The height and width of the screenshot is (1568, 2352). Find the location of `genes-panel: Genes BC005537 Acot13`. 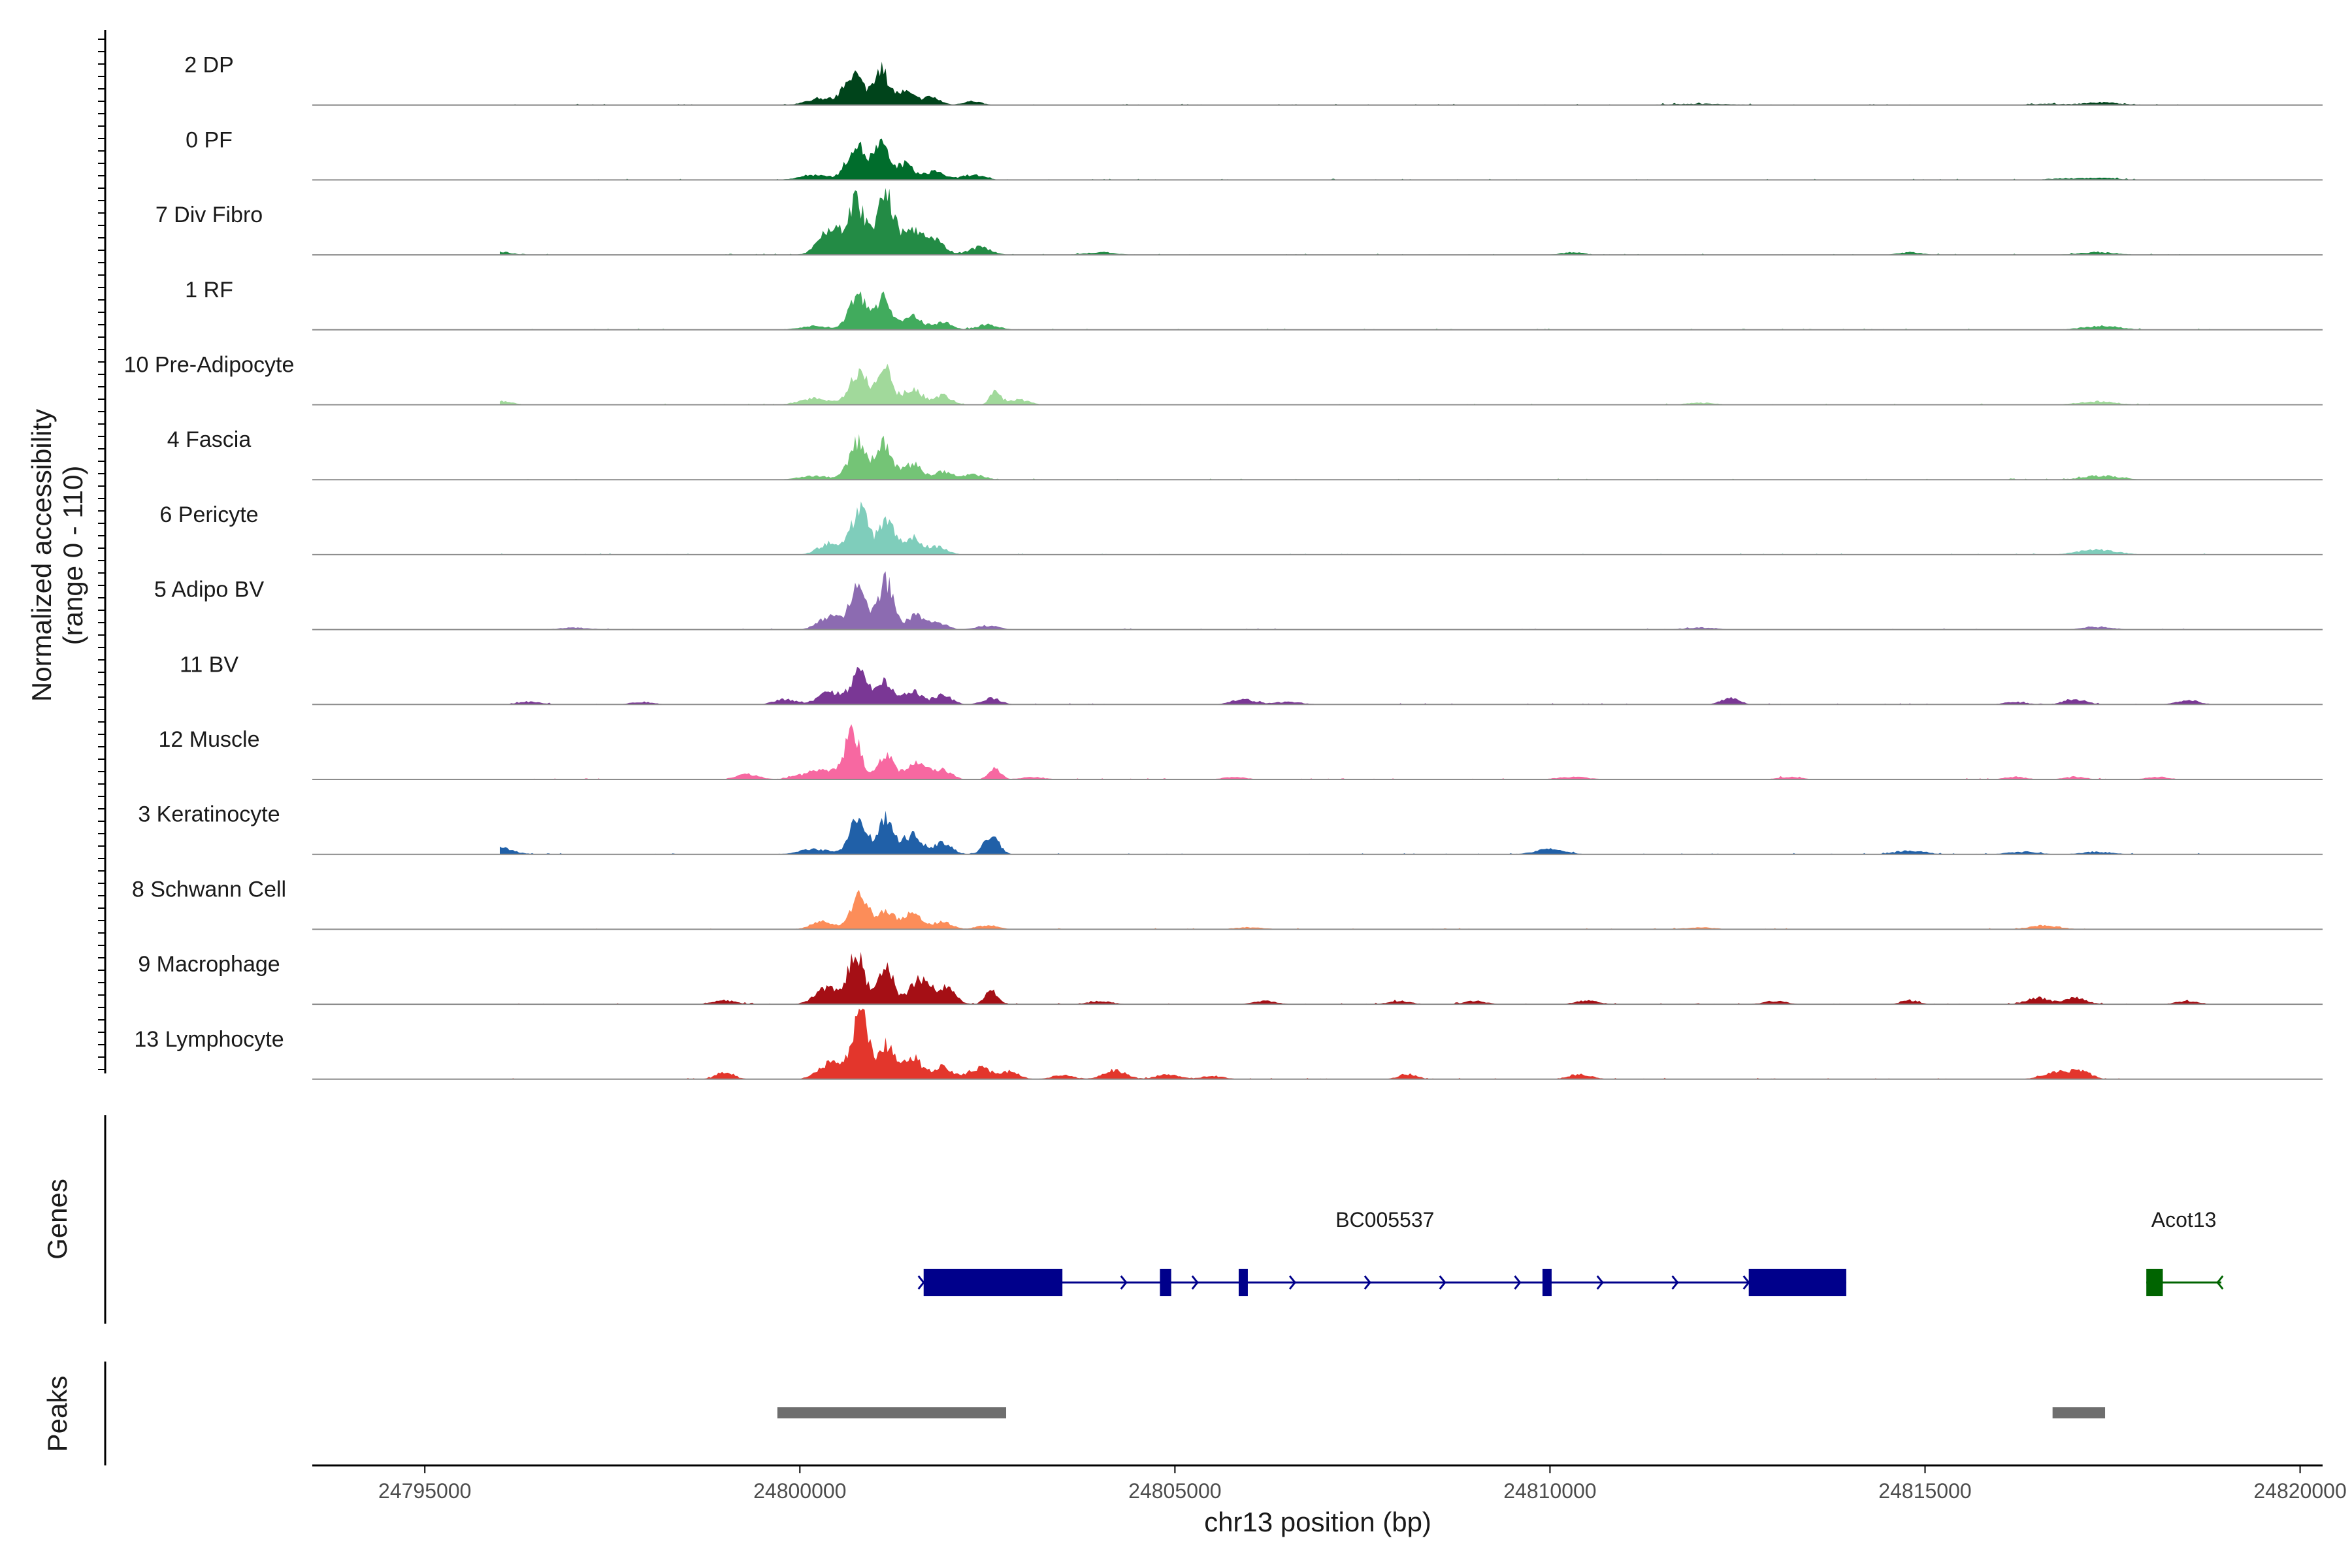

genes-panel: Genes BC005537 Acot13 is located at coordinates (1133, 1219).